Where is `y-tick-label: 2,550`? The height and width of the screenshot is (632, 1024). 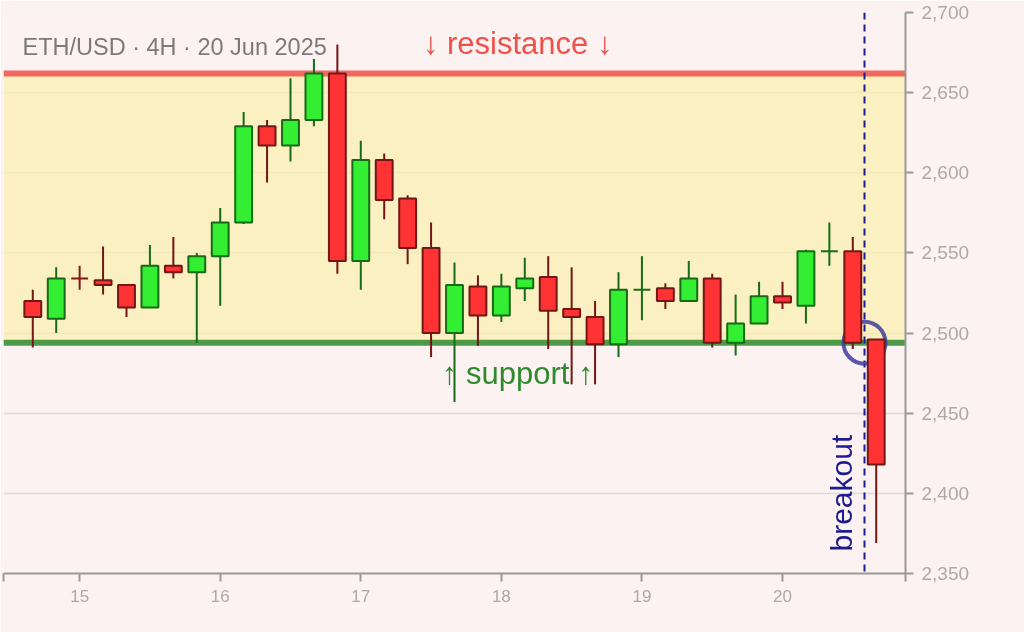 y-tick-label: 2,550 is located at coordinates (945, 253).